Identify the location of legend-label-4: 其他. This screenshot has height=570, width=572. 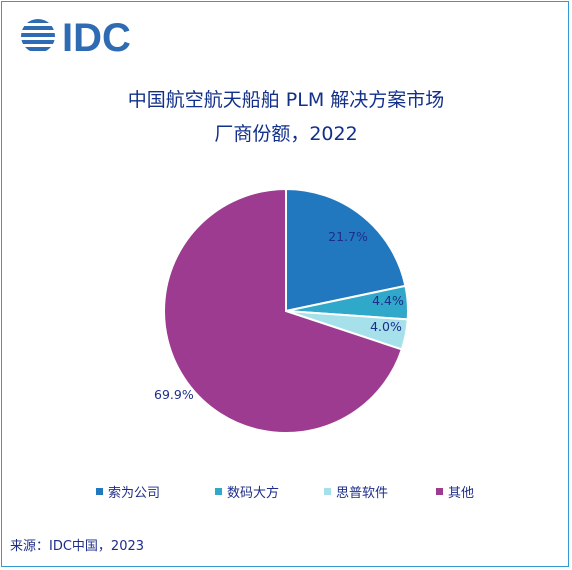
(461, 493).